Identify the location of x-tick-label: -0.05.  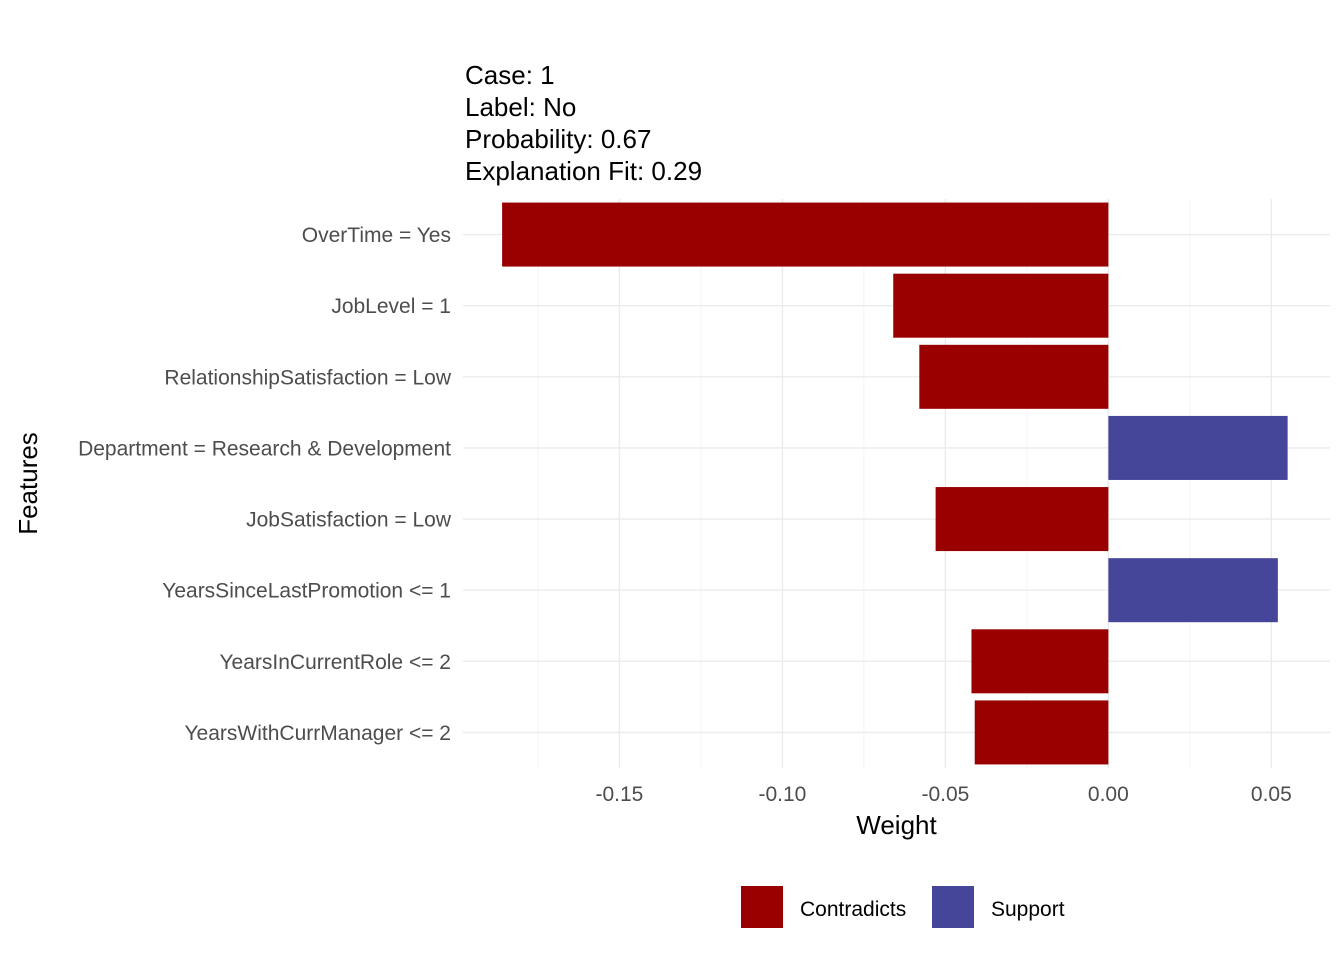
(945, 794).